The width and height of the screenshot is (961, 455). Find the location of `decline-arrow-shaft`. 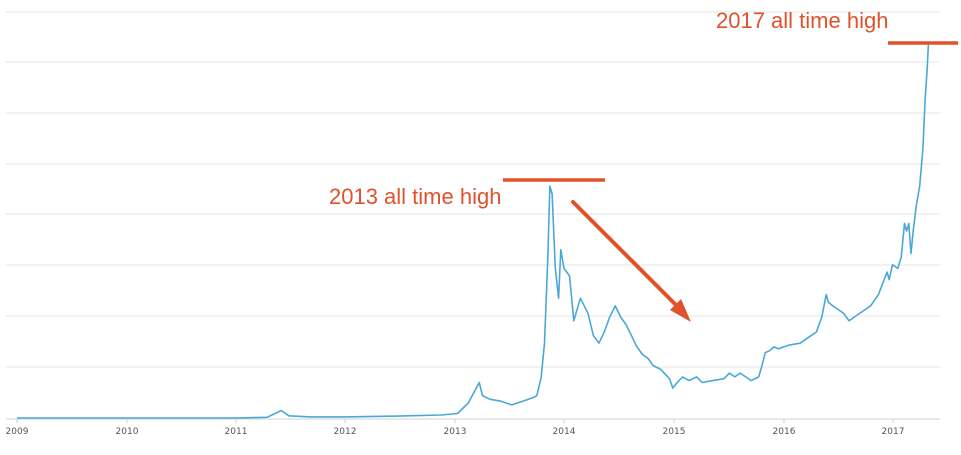

decline-arrow-shaft is located at coordinates (626, 255).